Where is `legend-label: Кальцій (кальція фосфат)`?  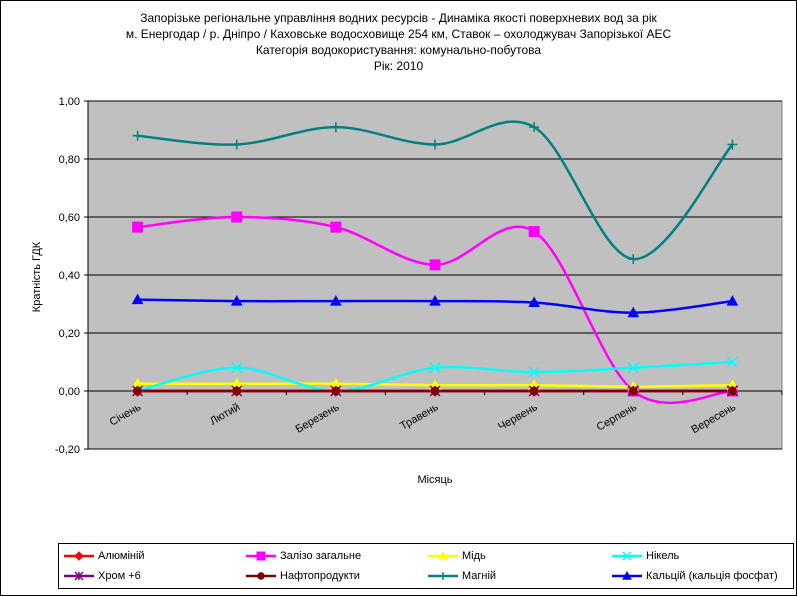 legend-label: Кальцій (кальція фосфат) is located at coordinates (712, 576).